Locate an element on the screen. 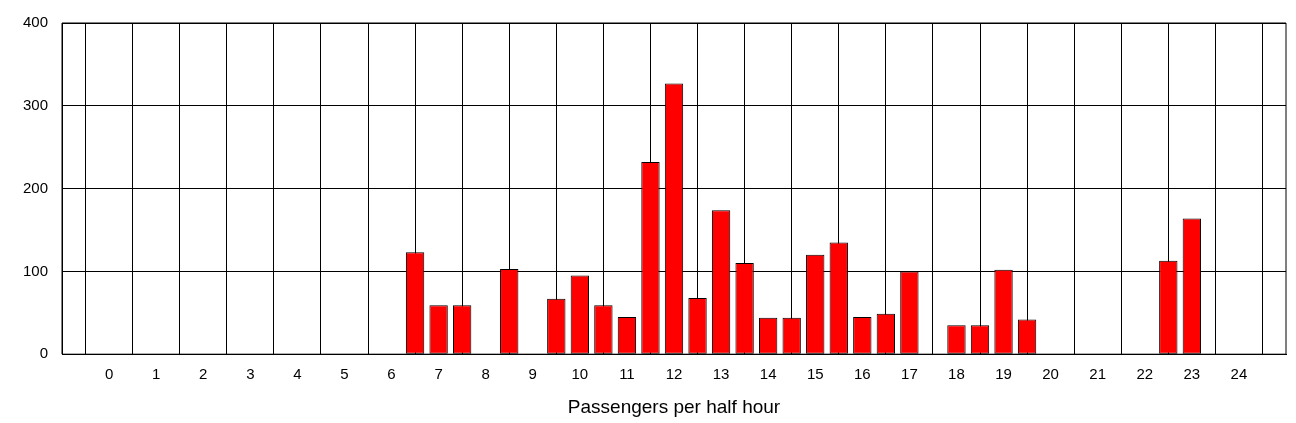 The height and width of the screenshot is (423, 1296). x-tick-label: 20 is located at coordinates (1050, 374).